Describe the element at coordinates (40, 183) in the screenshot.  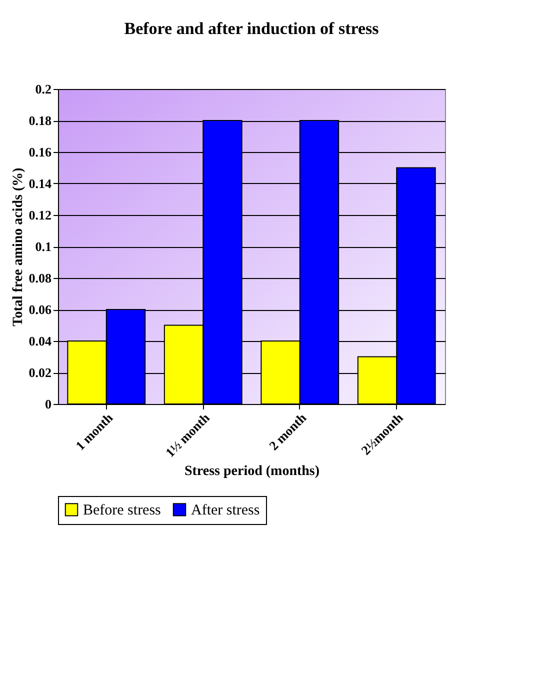
I see `y-tick-label: 0.14` at that location.